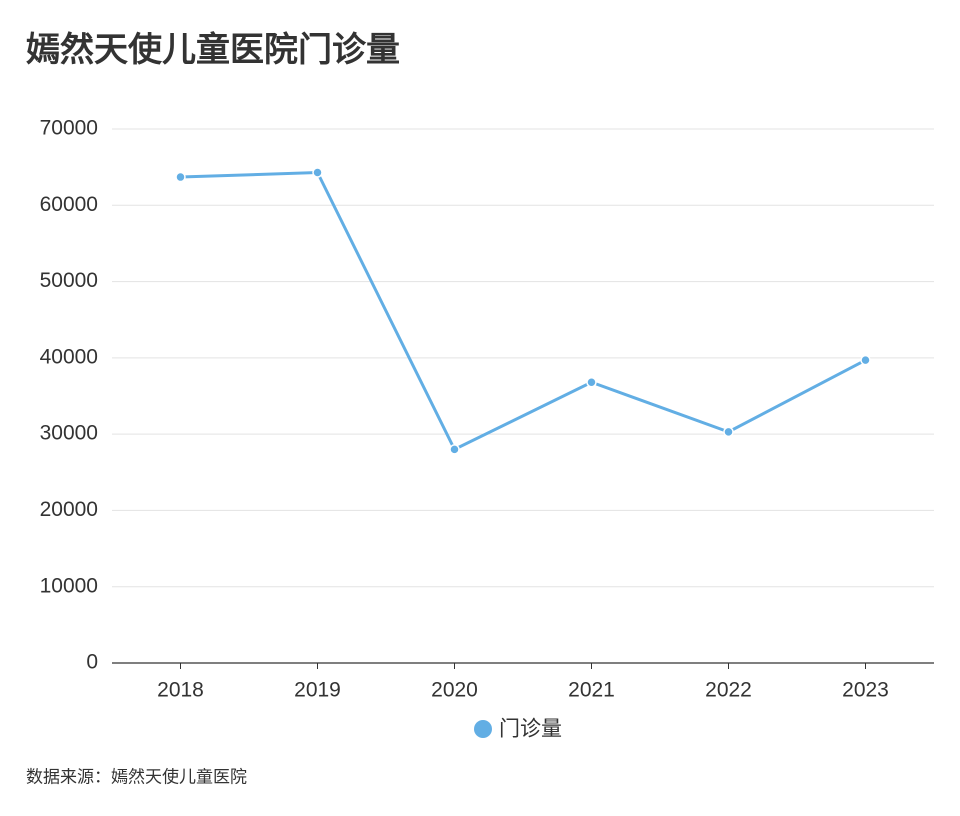  I want to click on x-tick-label: 2022, so click(728, 690).